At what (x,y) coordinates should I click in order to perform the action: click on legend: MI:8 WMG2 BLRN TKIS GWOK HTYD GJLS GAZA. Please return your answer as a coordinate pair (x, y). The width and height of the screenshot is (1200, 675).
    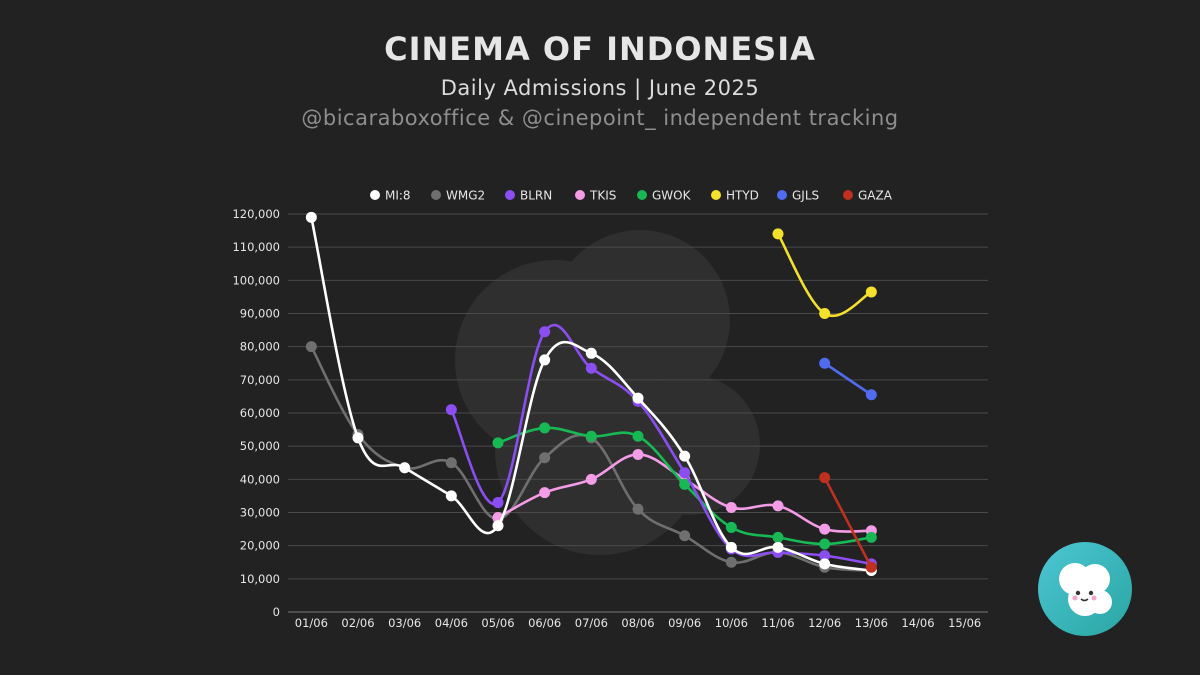
    Looking at the image, I should click on (631, 196).